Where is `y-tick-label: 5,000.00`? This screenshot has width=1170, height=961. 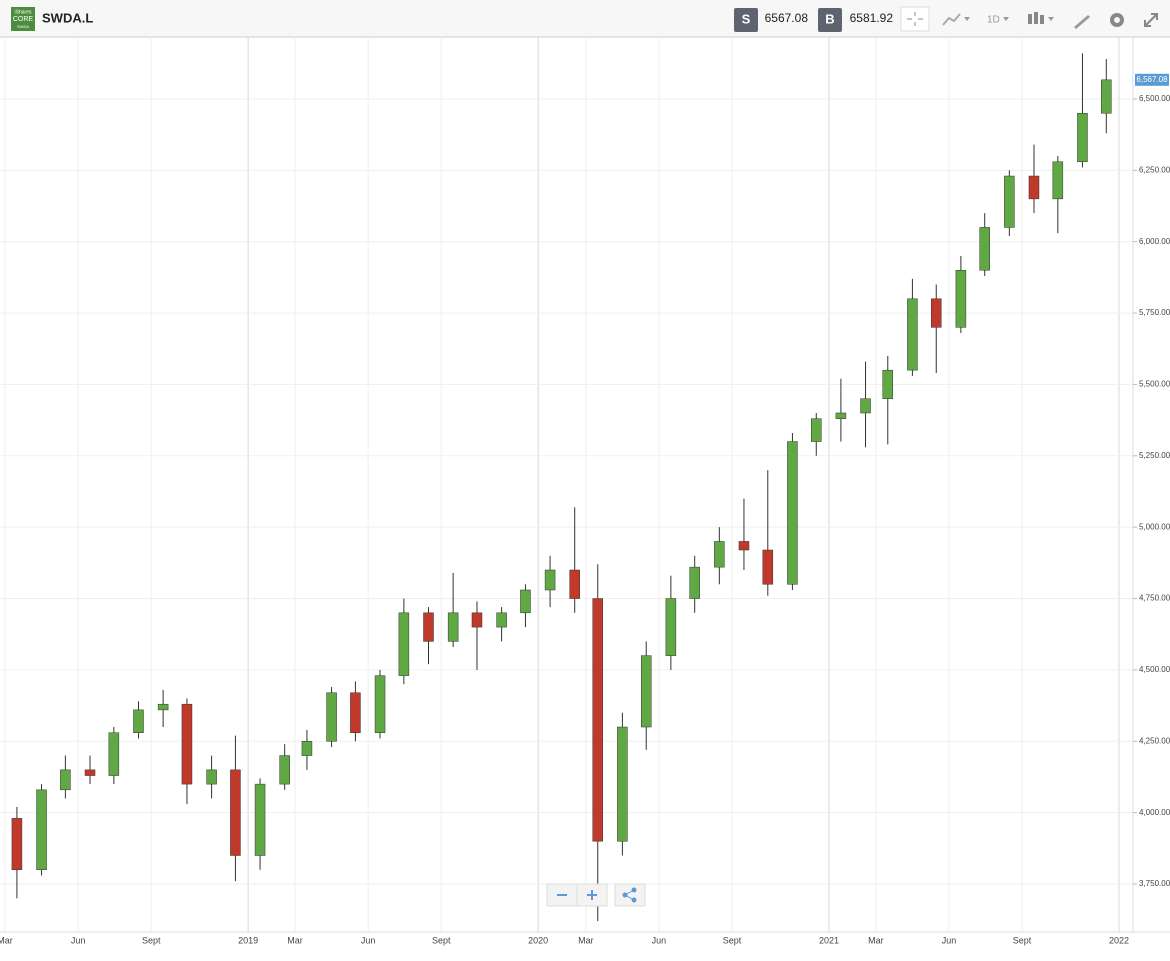
y-tick-label: 5,000.00 is located at coordinates (1154, 526).